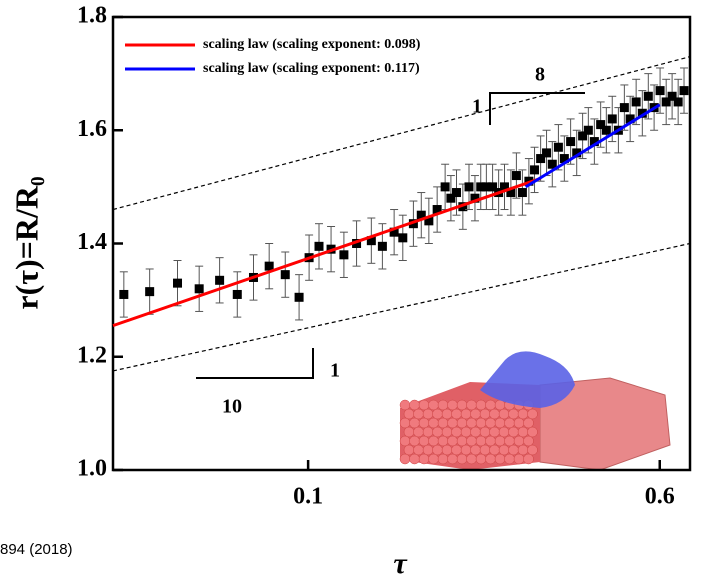  Describe the element at coordinates (660, 497) in the screenshot. I see `x-tick-label: 0.6` at that location.